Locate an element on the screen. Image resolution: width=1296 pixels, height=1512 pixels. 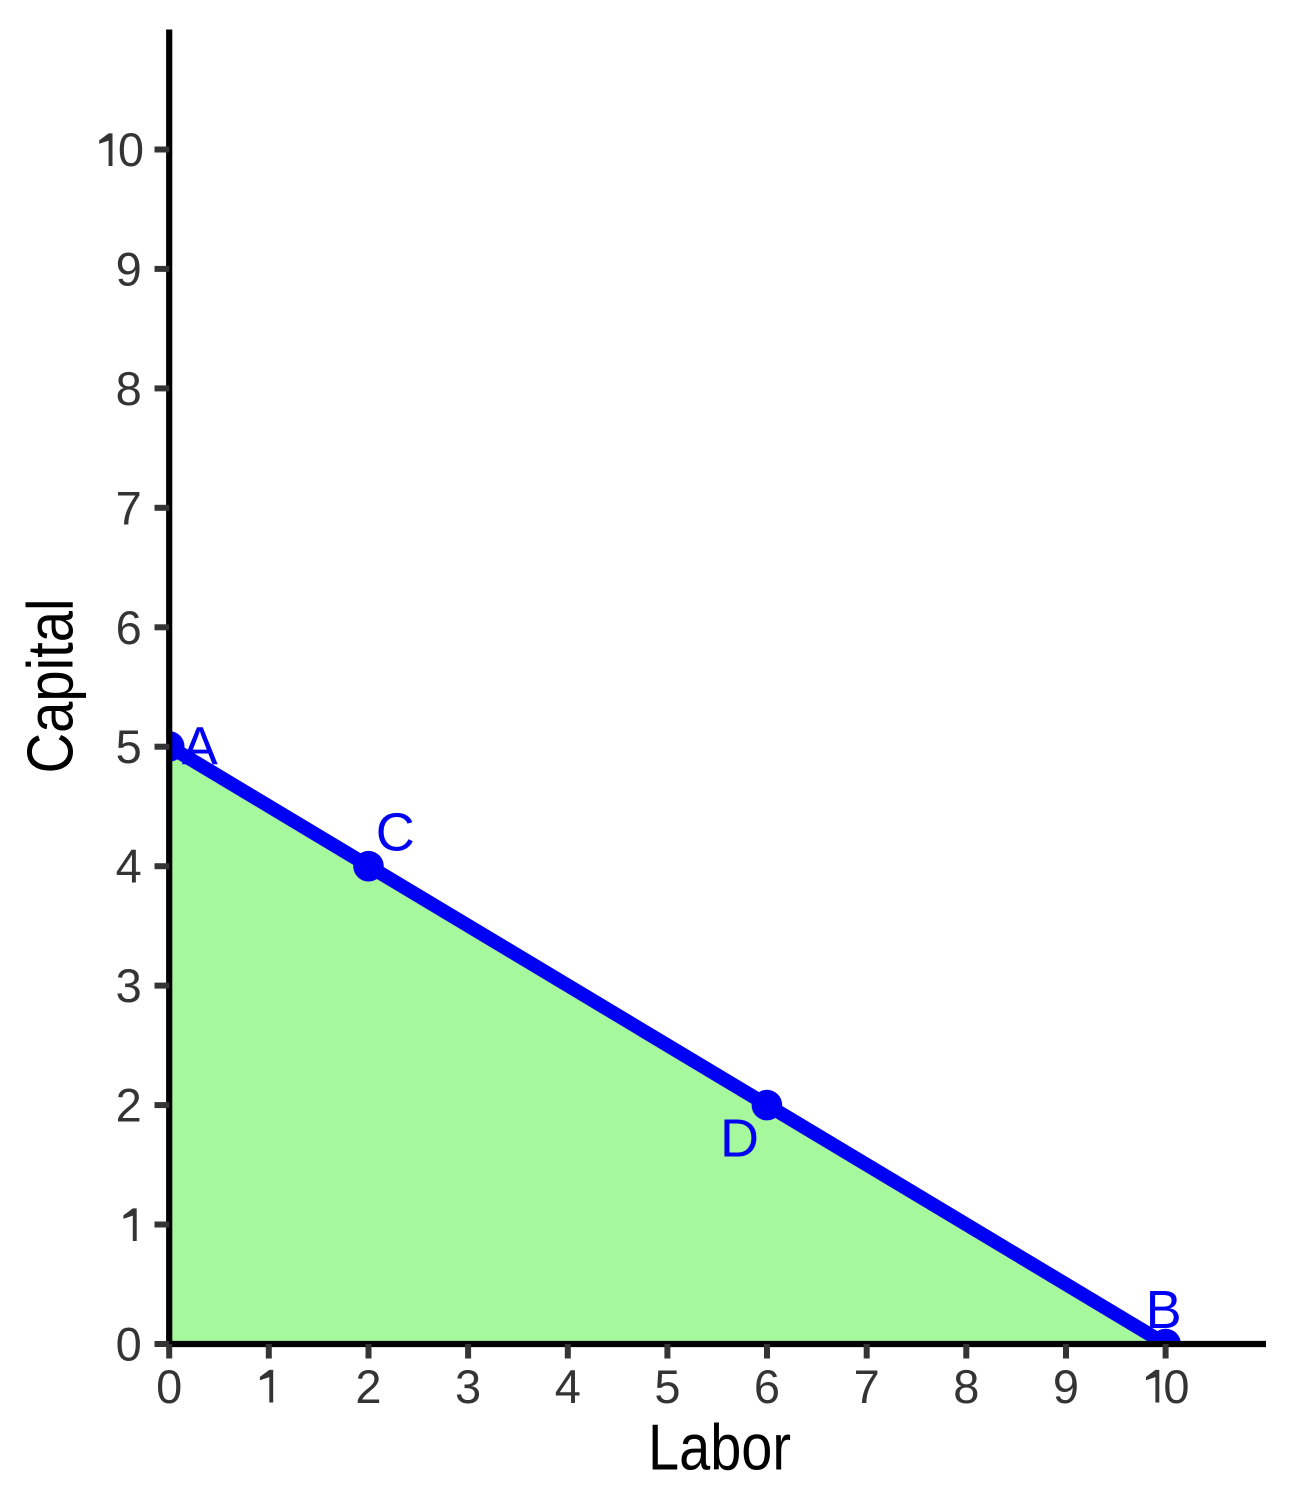
svg-text: C is located at coordinates (395, 833).